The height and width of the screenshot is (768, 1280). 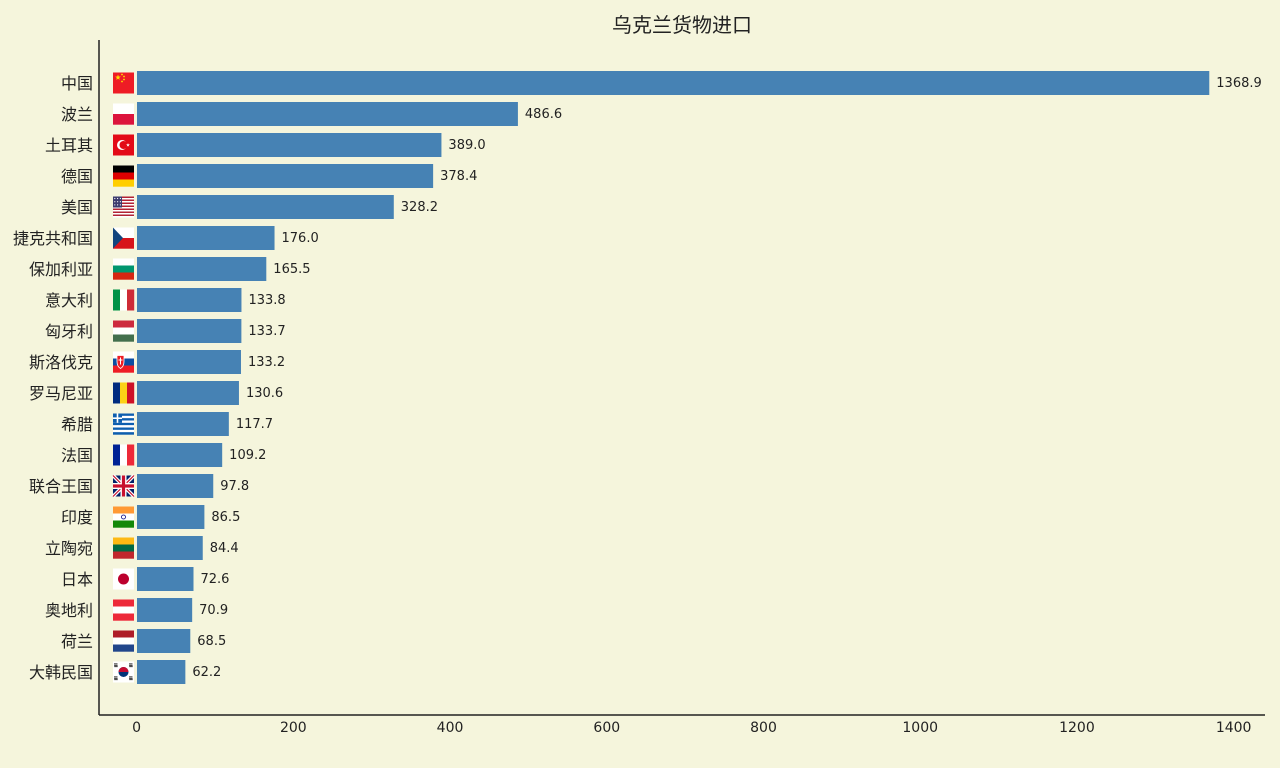 What do you see at coordinates (763, 728) in the screenshot?
I see `x-tick-label: 800` at bounding box center [763, 728].